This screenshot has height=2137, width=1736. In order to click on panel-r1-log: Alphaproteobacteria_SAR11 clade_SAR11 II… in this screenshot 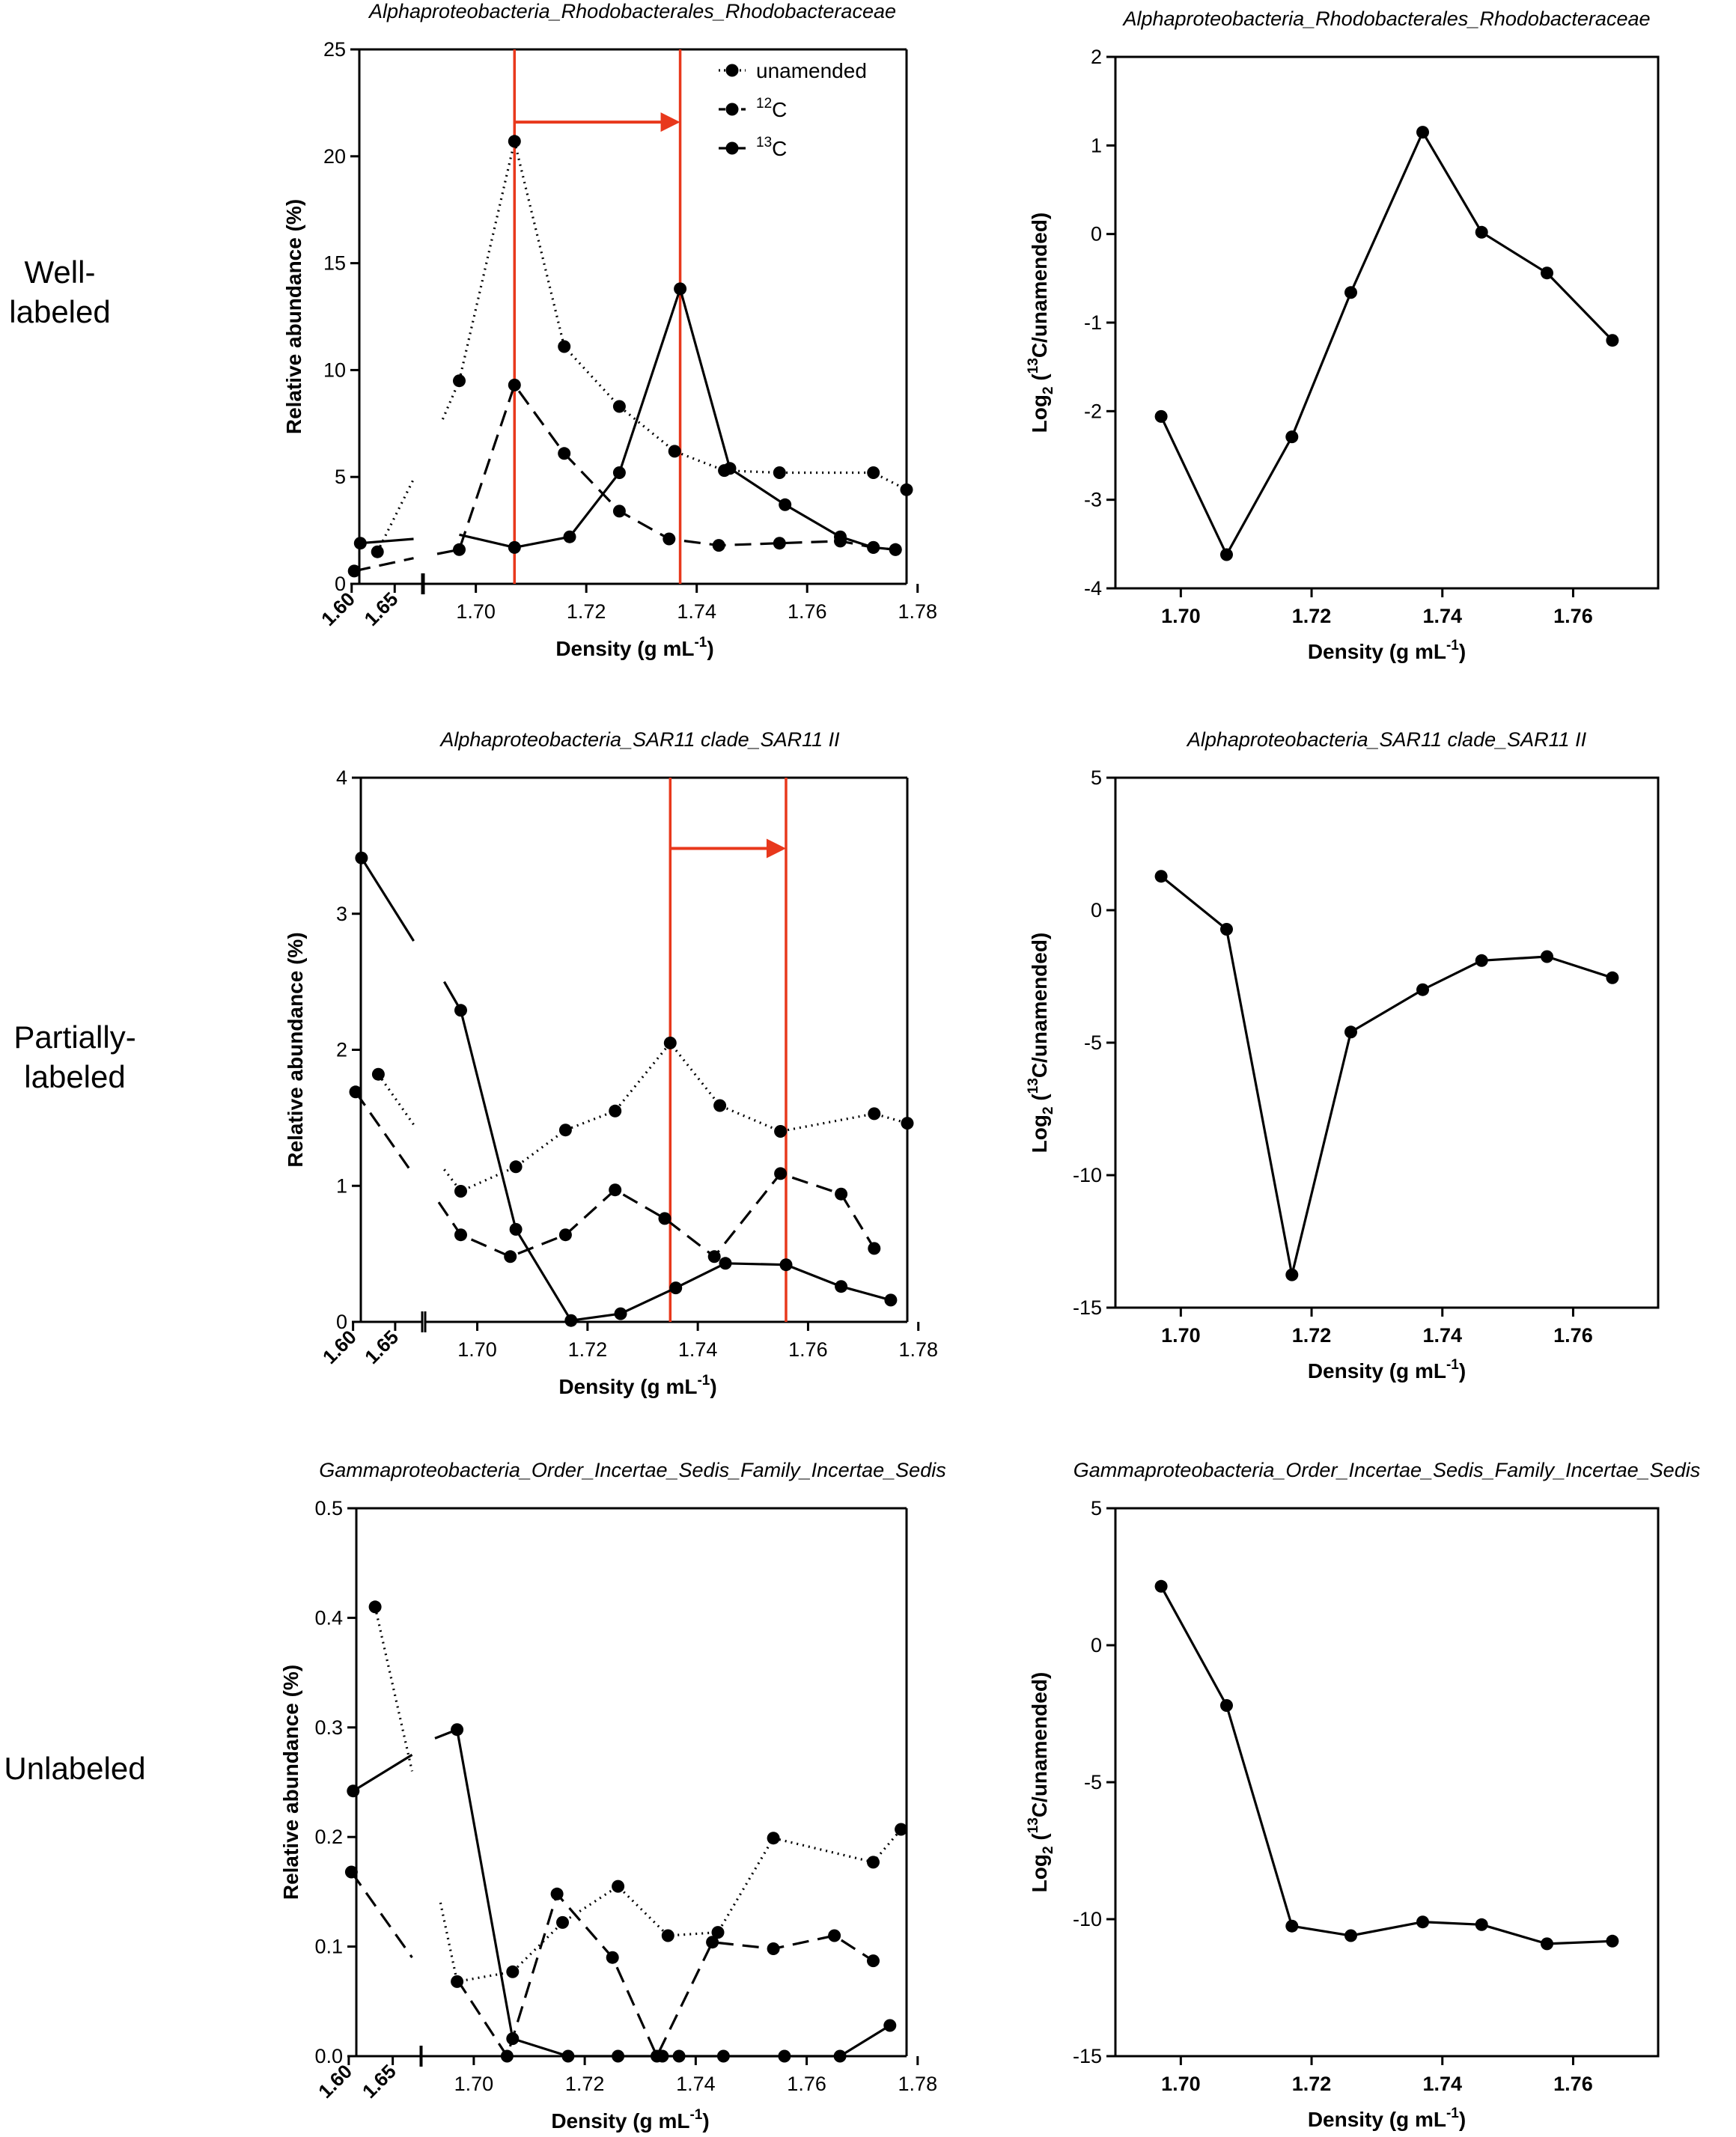, I will do `click(1343, 1055)`.